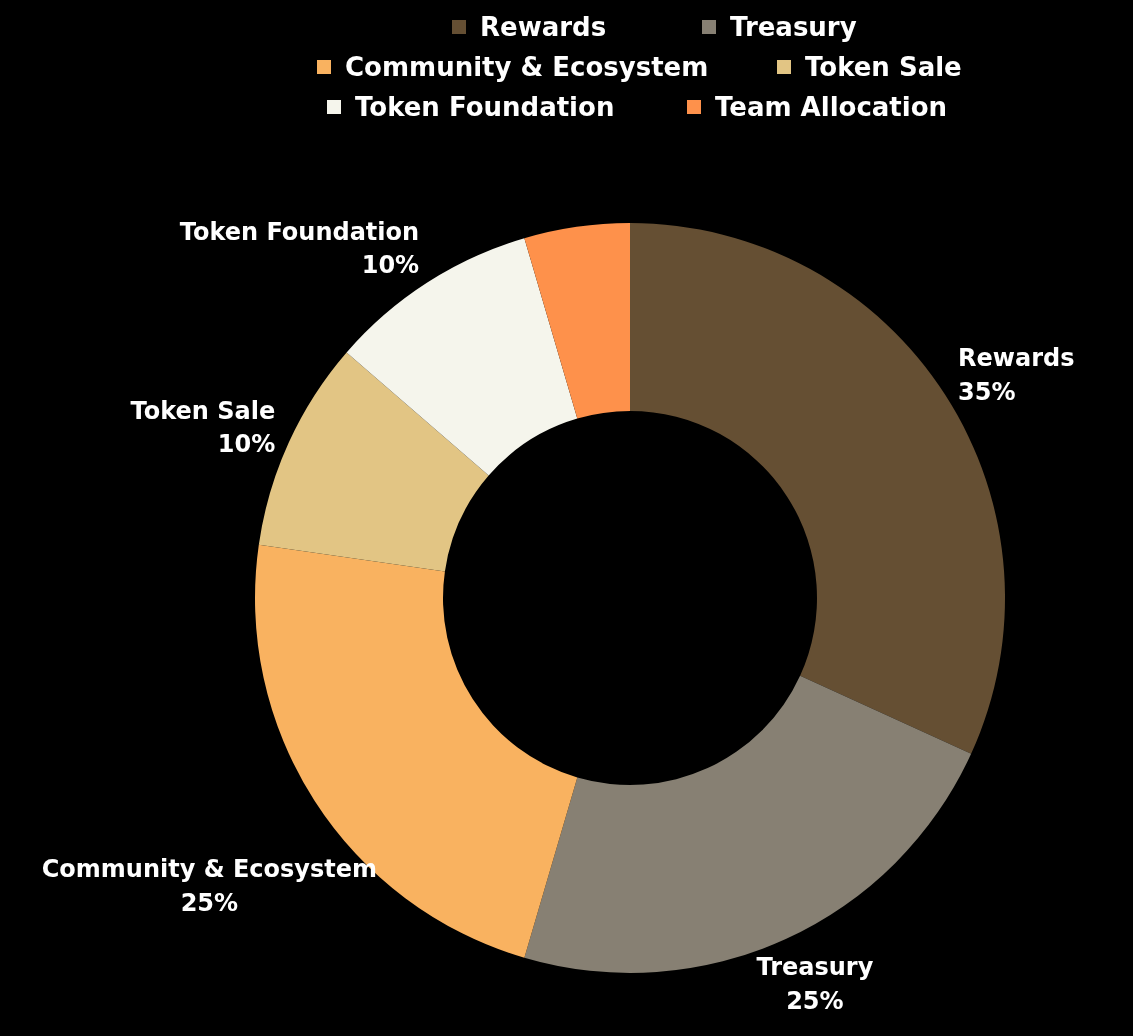  Describe the element at coordinates (203, 410) in the screenshot. I see `slice-label: Token Sale` at that location.